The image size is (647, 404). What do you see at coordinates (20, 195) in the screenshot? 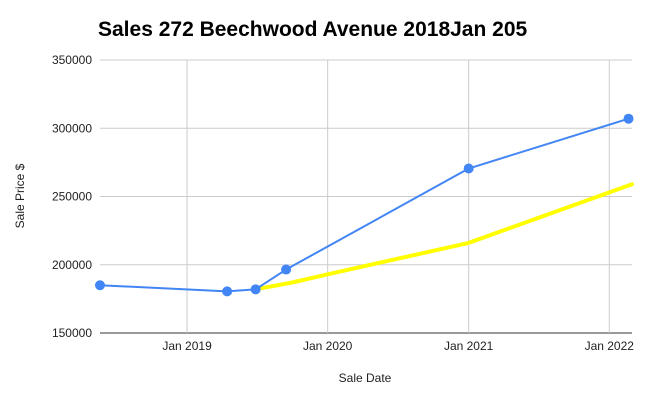
I see `y-axis-label: Sale Price $` at bounding box center [20, 195].